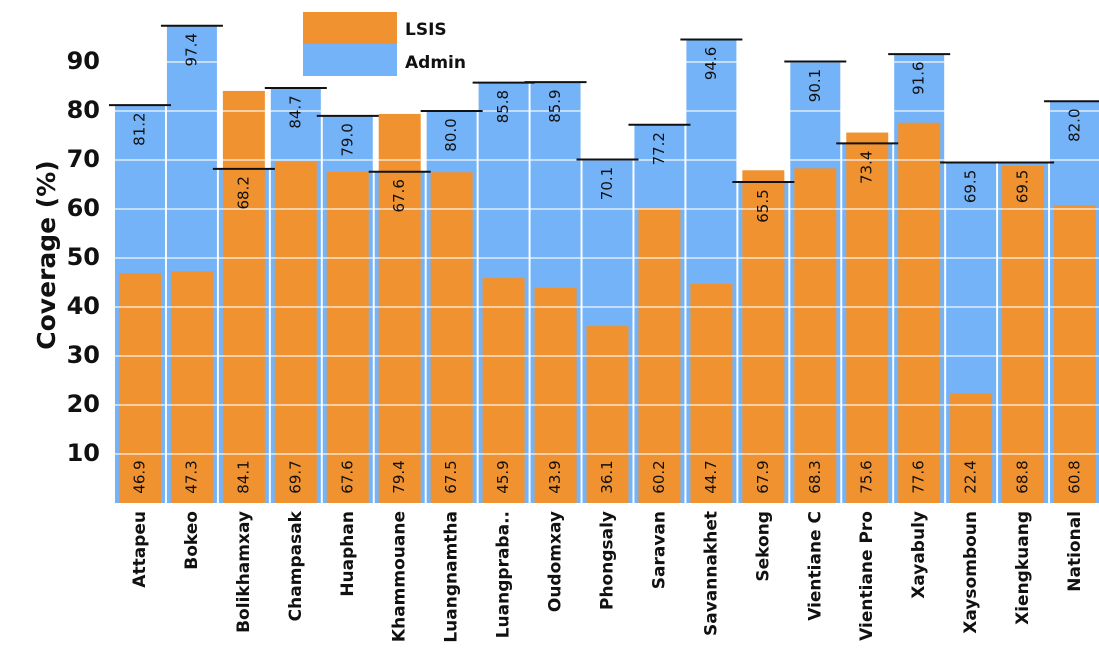 The width and height of the screenshot is (1099, 649). I want to click on y-tick-label-60: 60, so click(83, 208).